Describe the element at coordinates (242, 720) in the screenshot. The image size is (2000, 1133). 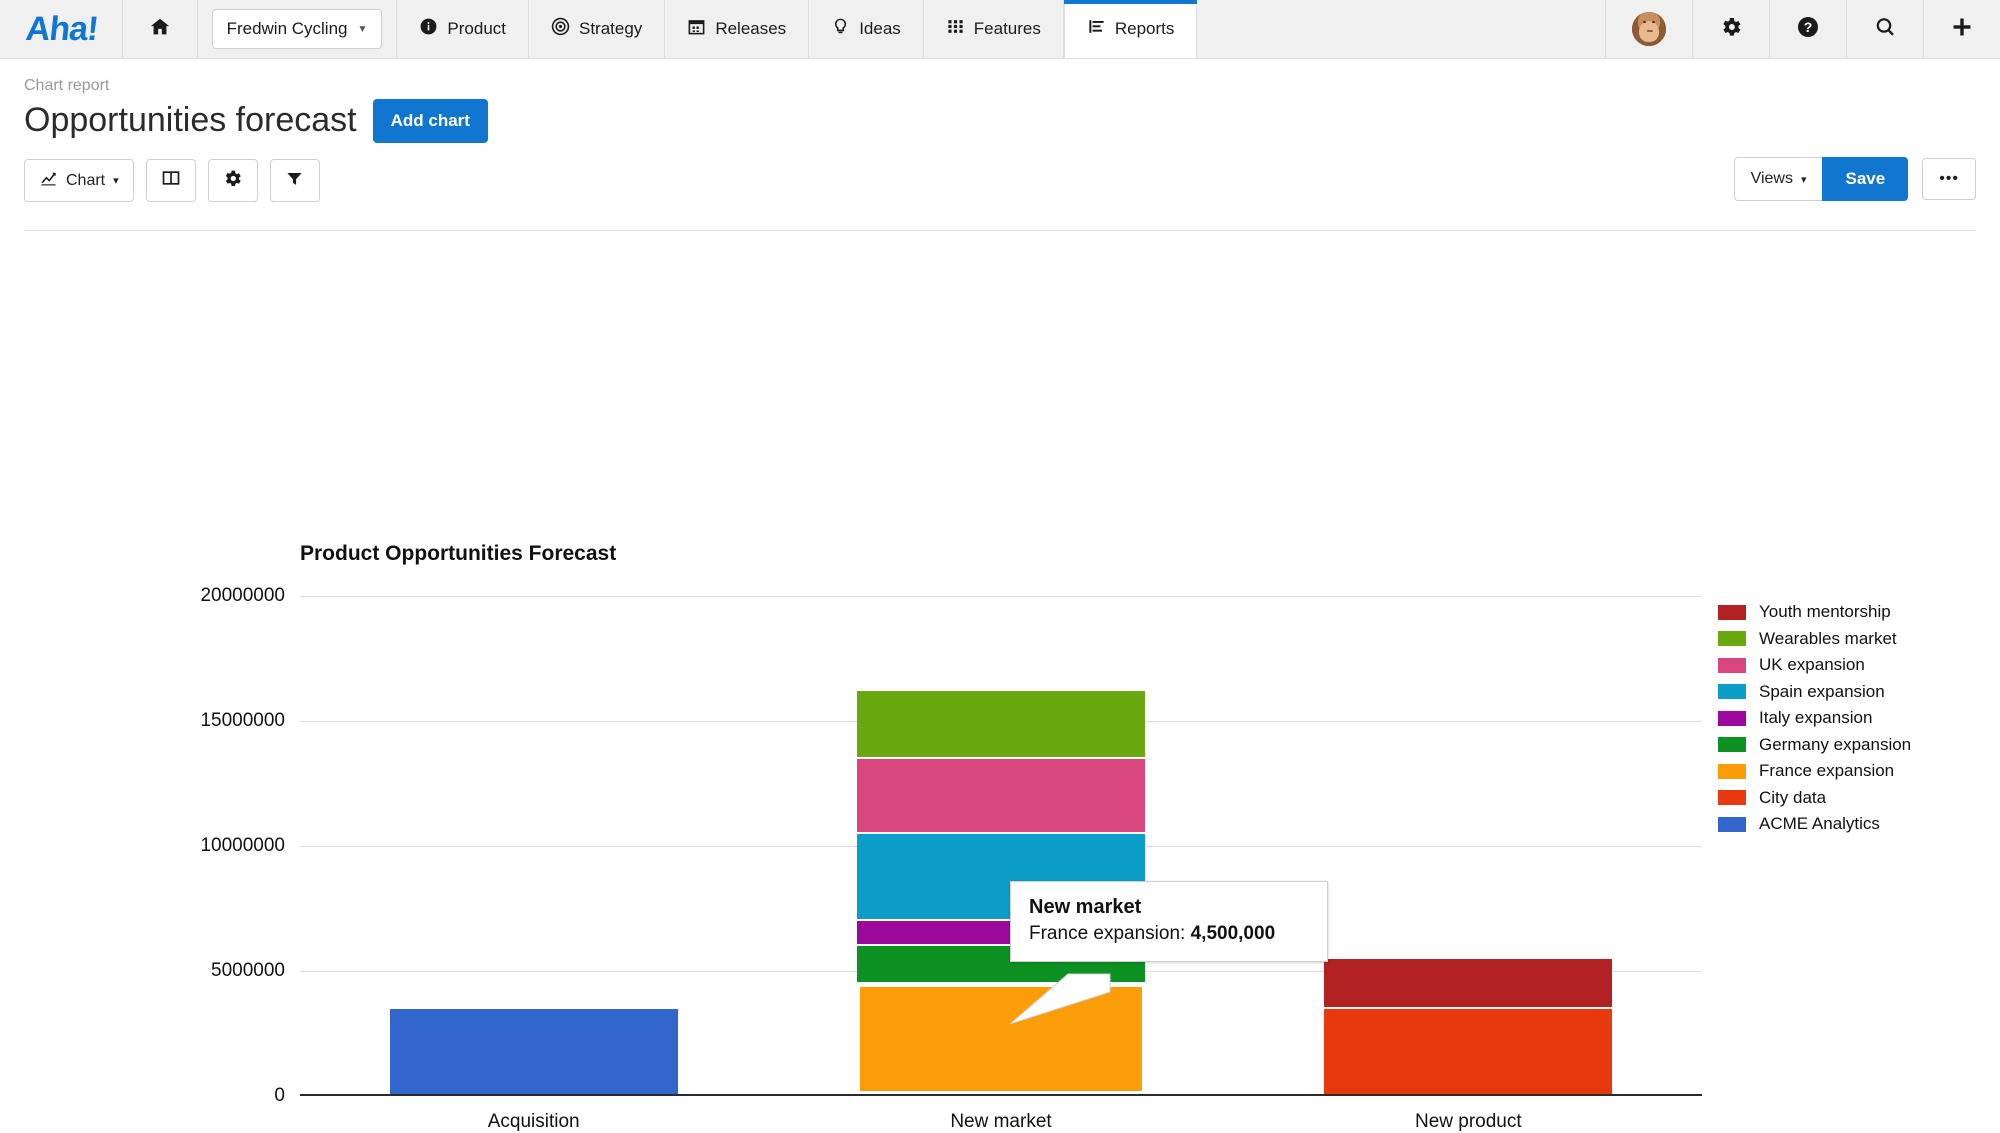
I see `y-axis-tick-label: 15000000` at that location.